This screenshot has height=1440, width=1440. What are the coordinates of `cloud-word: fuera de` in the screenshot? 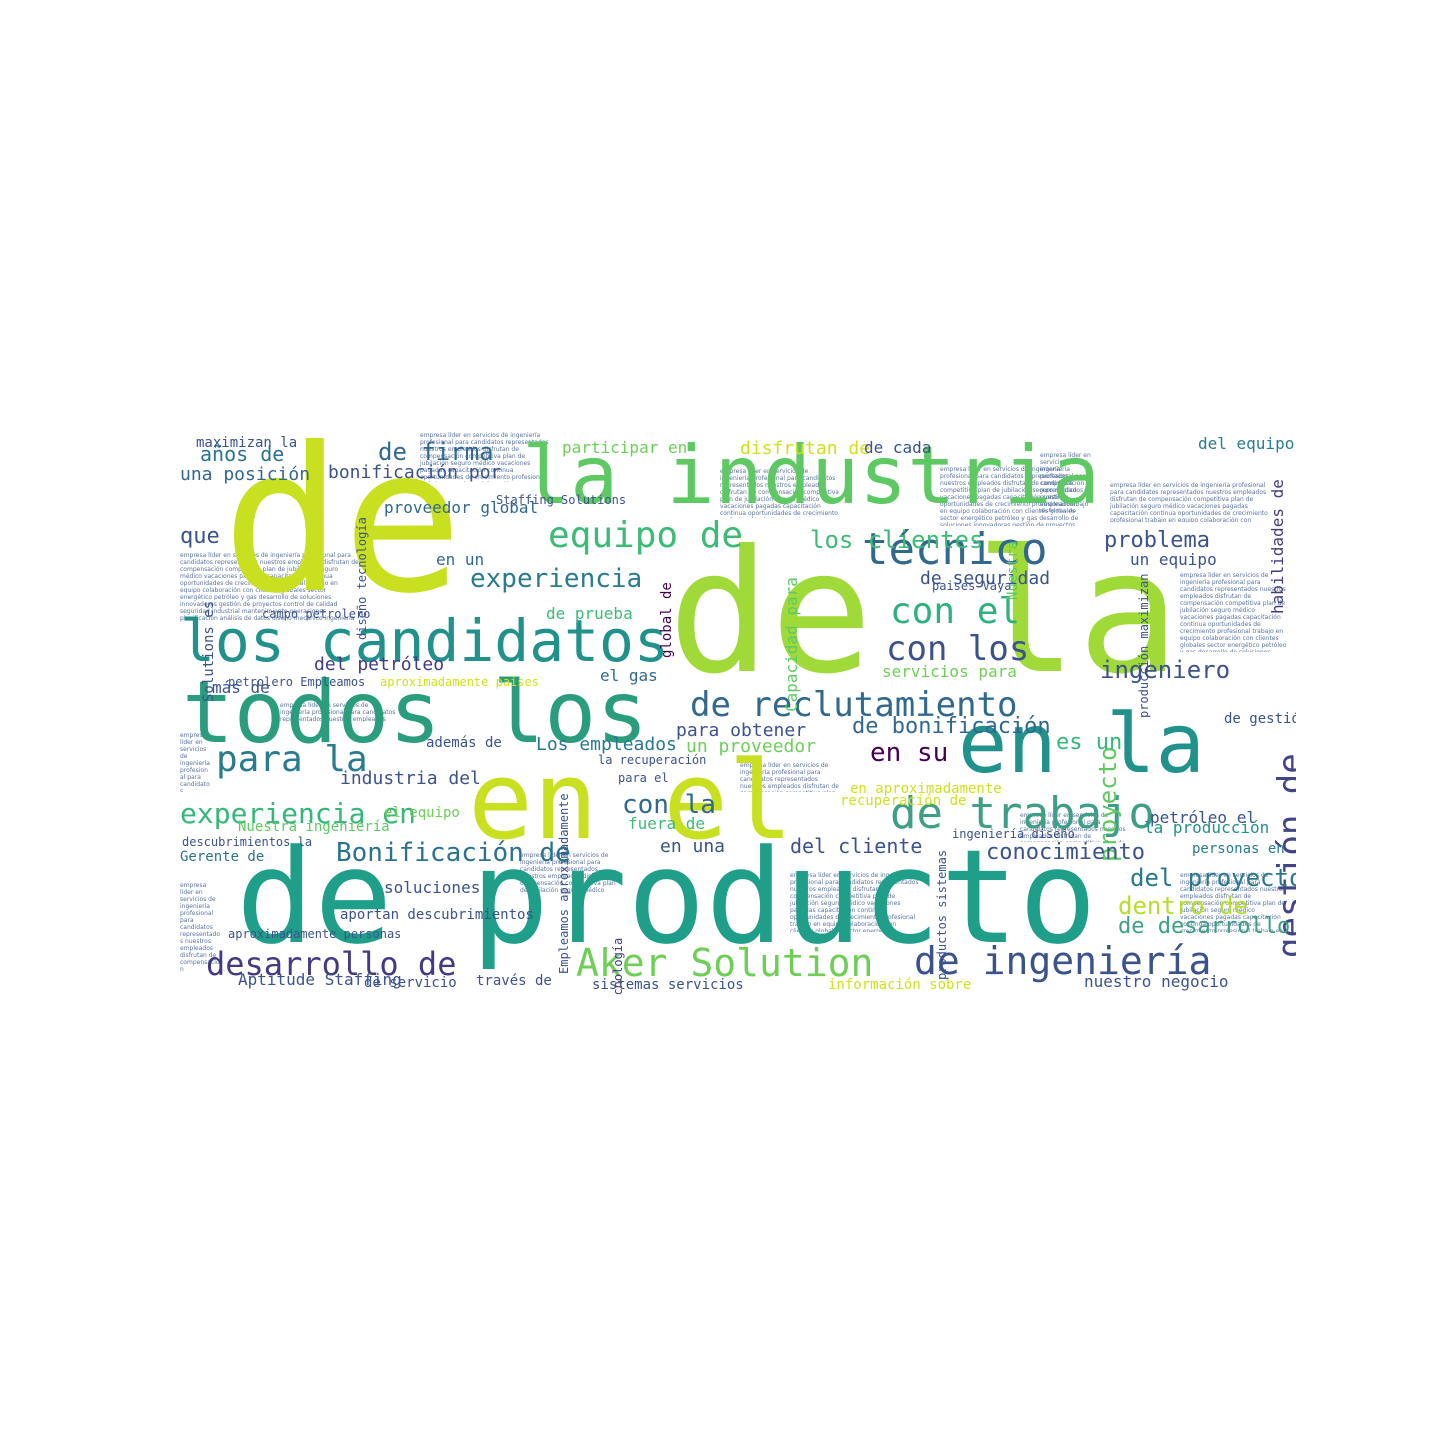 It's located at (667, 823).